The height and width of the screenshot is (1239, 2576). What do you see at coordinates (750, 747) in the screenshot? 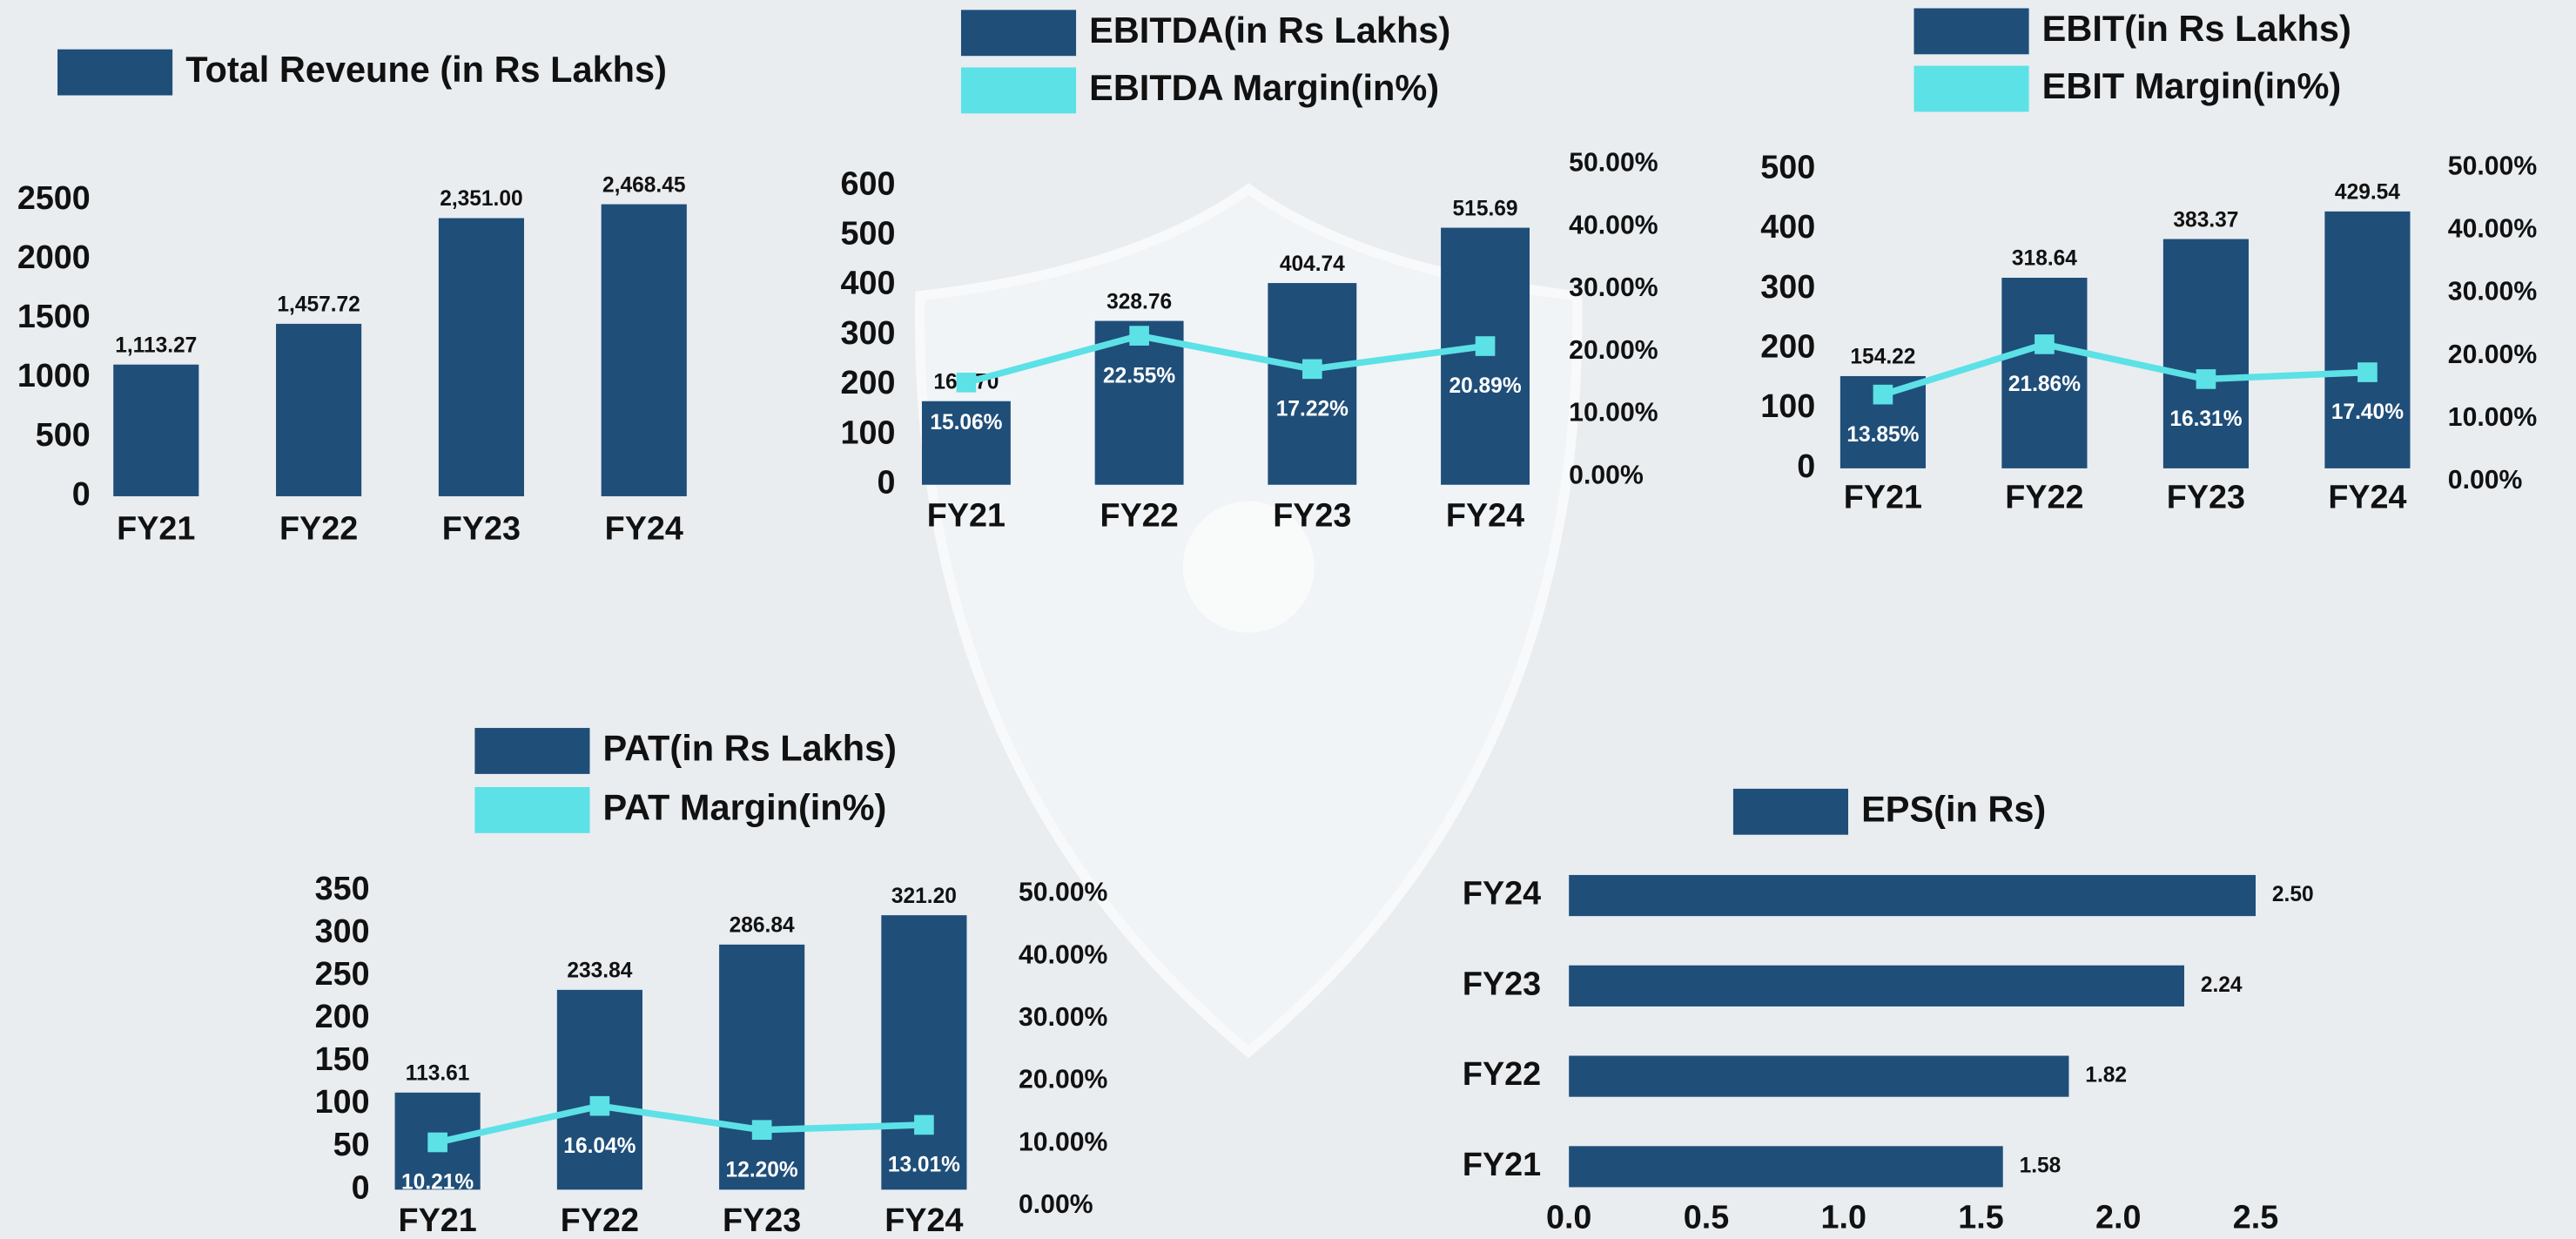
I see `legend-label: PAT(in Rs Lakhs)` at bounding box center [750, 747].